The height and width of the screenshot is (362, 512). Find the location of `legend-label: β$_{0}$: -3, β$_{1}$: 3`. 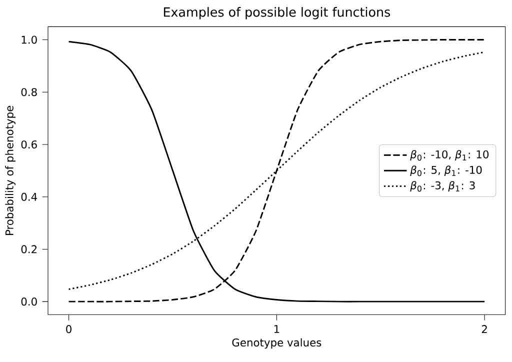

legend-label: β$_{0}$: -3, β$_{1}$: 3 is located at coordinates (442, 186).